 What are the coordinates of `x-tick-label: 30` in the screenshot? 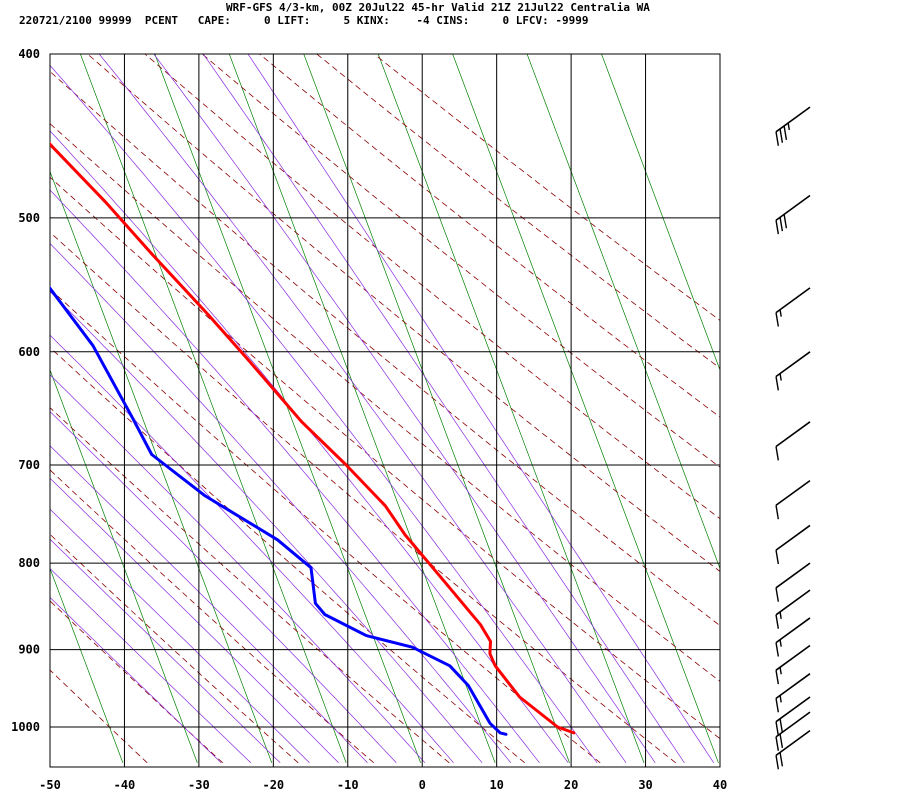 It's located at (645, 785).